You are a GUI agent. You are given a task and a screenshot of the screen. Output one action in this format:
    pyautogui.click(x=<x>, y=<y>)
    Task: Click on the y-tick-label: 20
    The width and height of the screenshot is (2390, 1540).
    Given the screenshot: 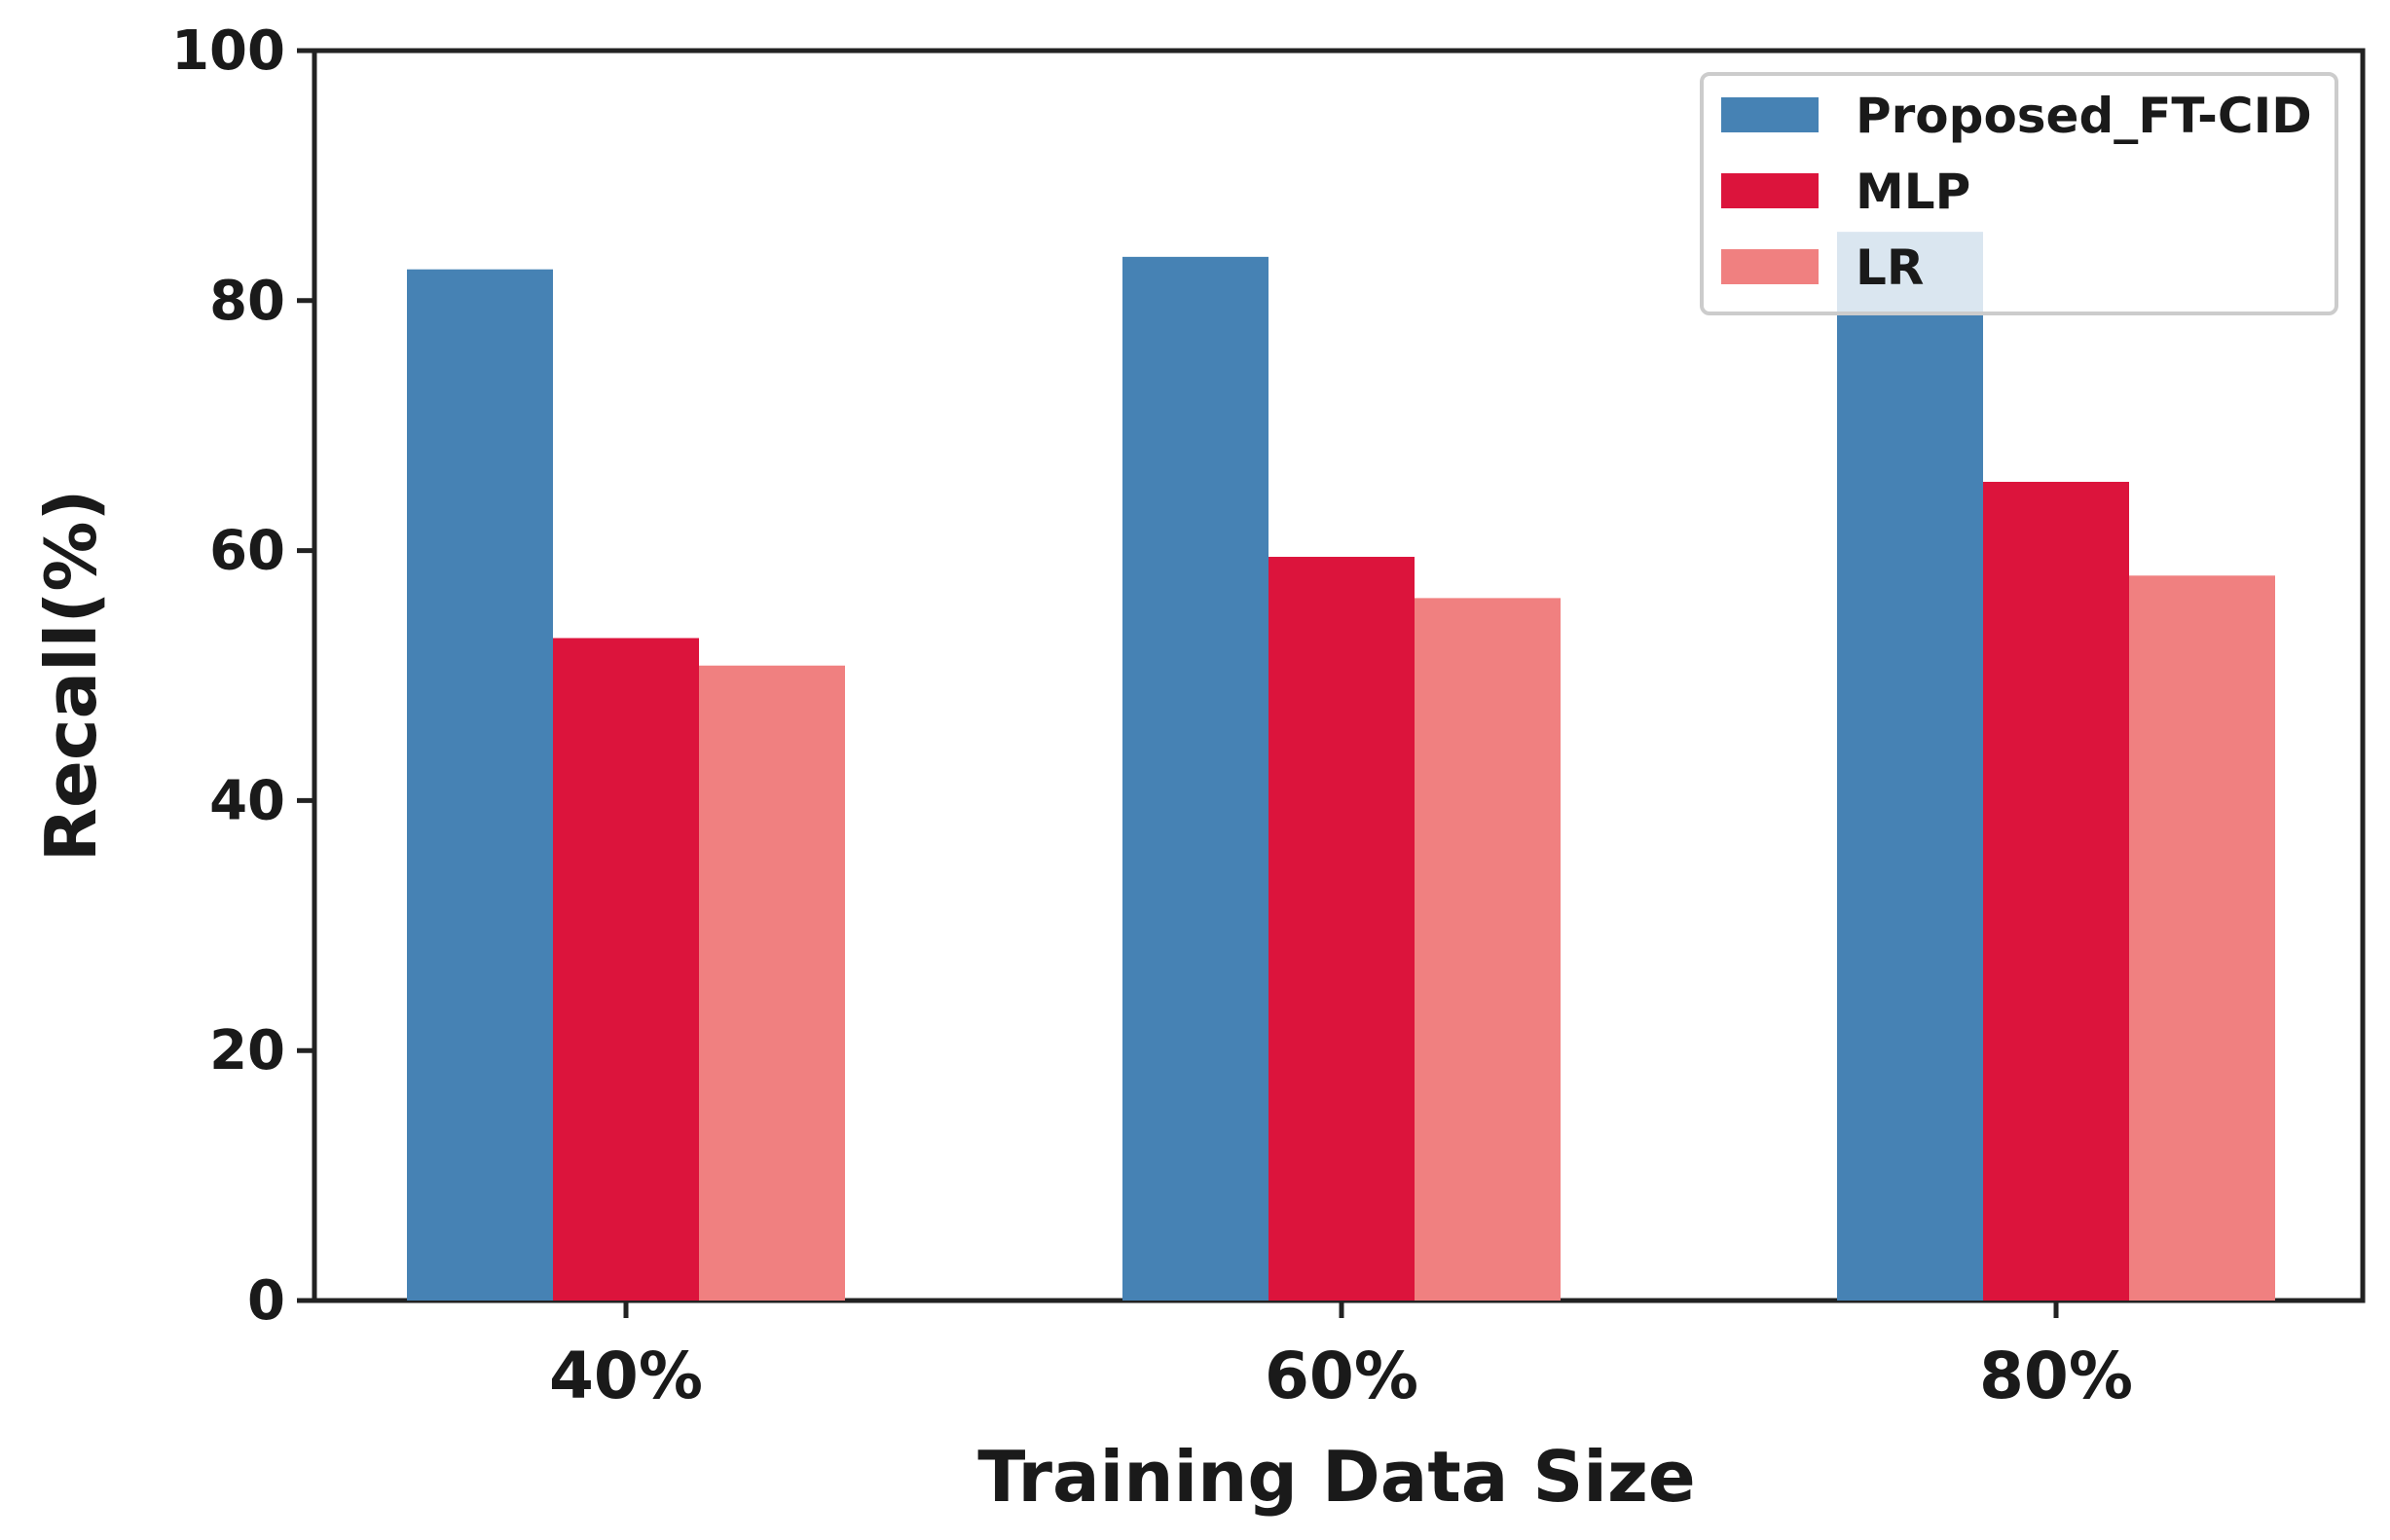 What is the action you would take?
    pyautogui.click(x=247, y=1050)
    